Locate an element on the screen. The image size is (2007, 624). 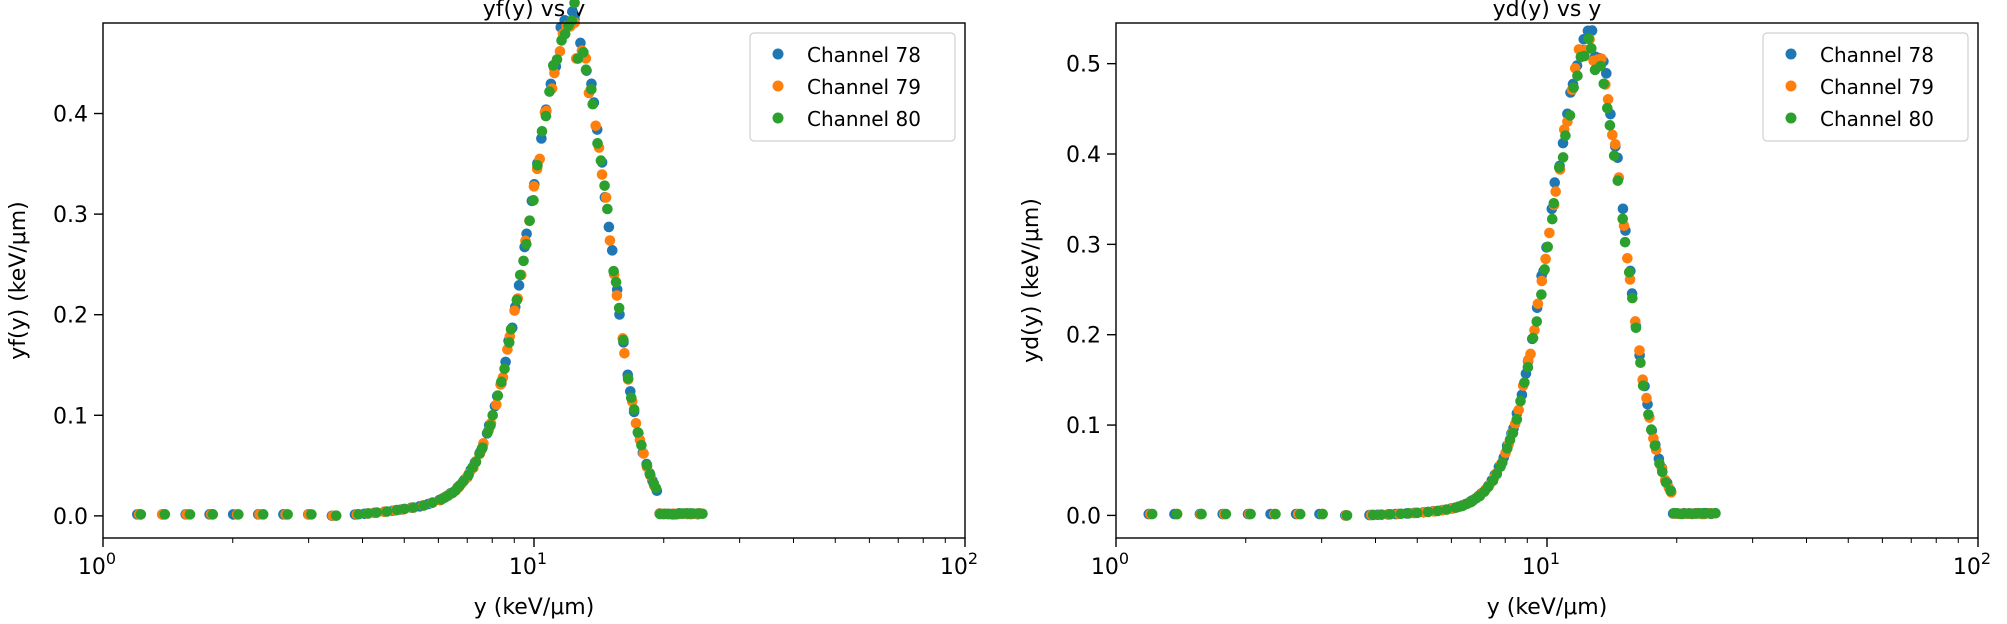
y-tick-label: 0.0 is located at coordinates (1083, 516).